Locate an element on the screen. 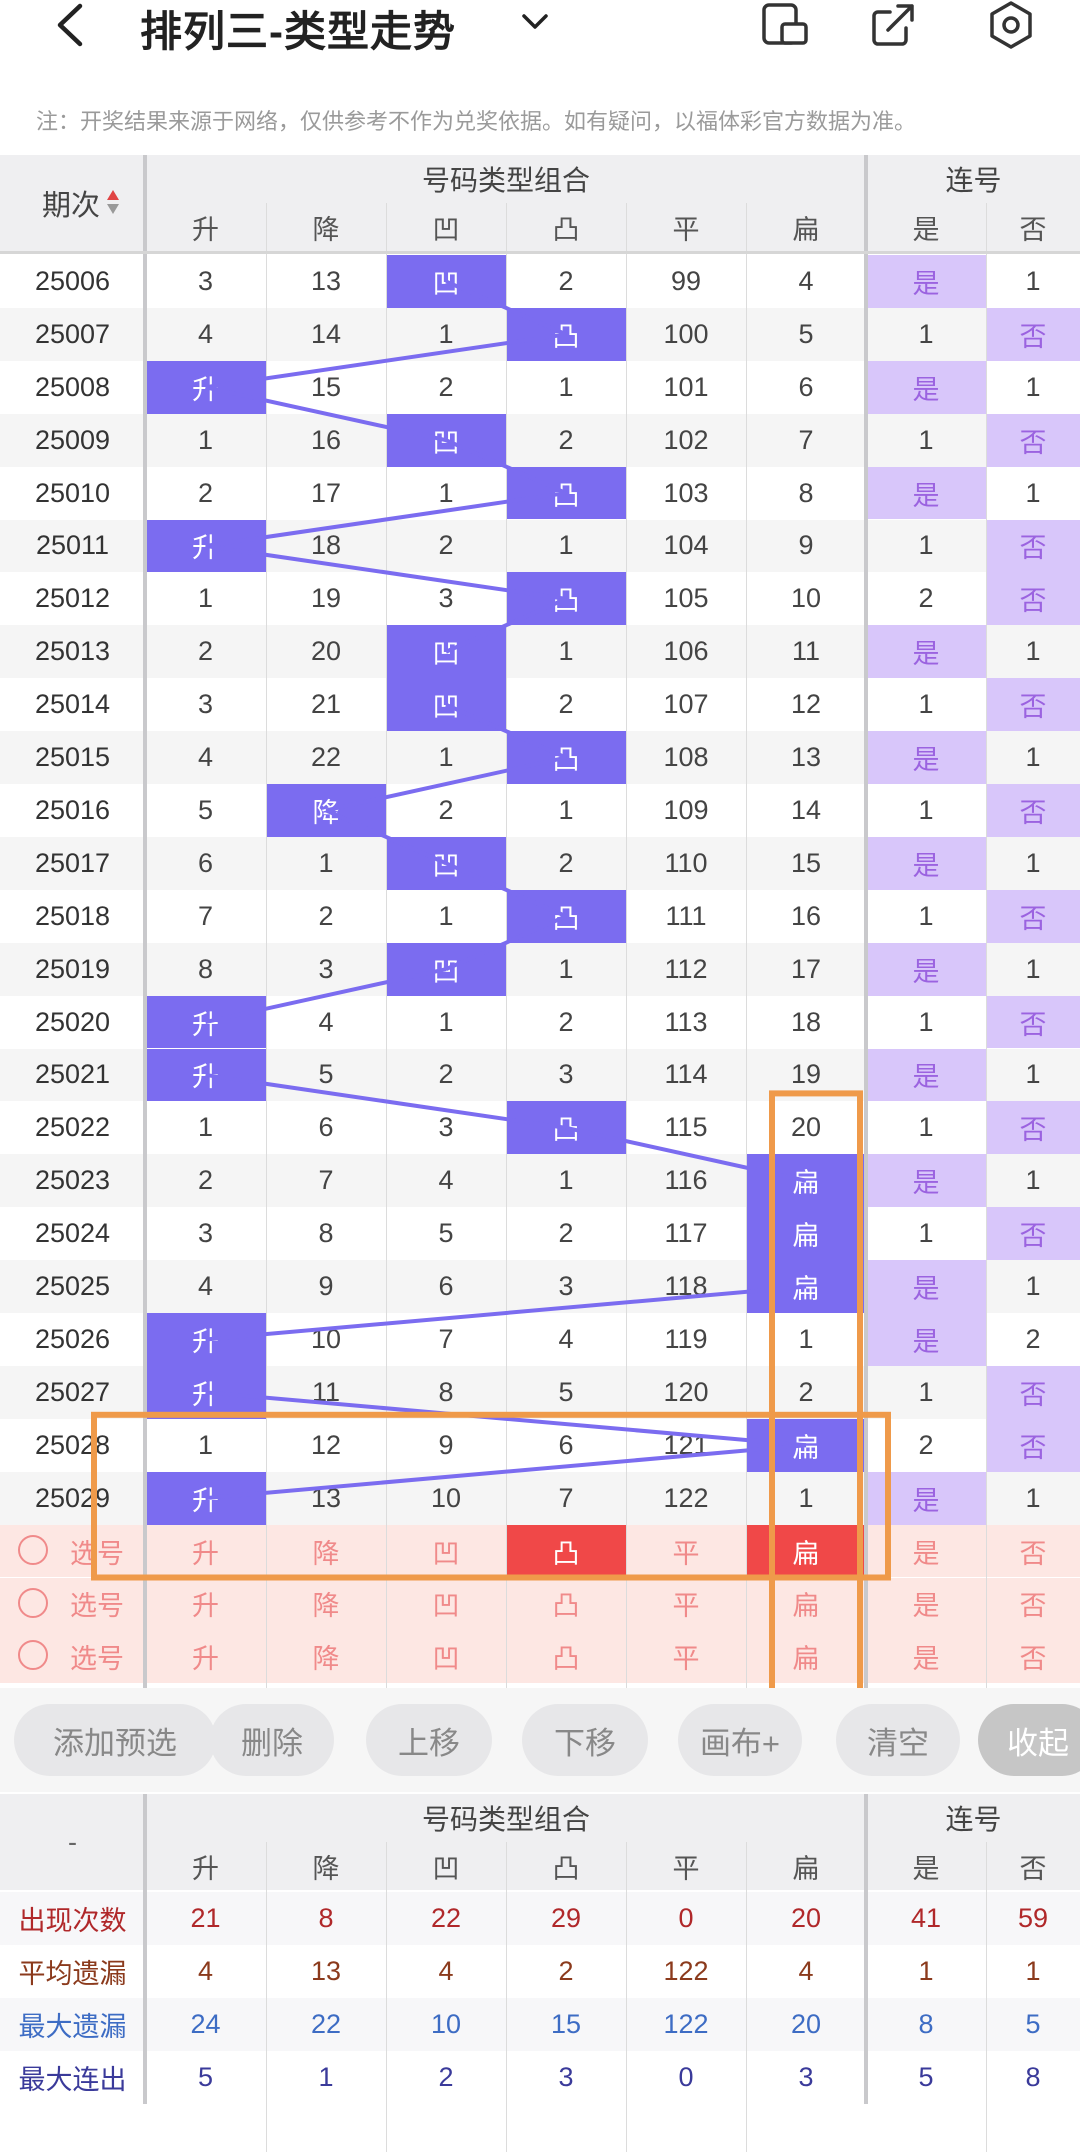 The image size is (1080, 2152). value-cell: 7 is located at coordinates (806, 439).